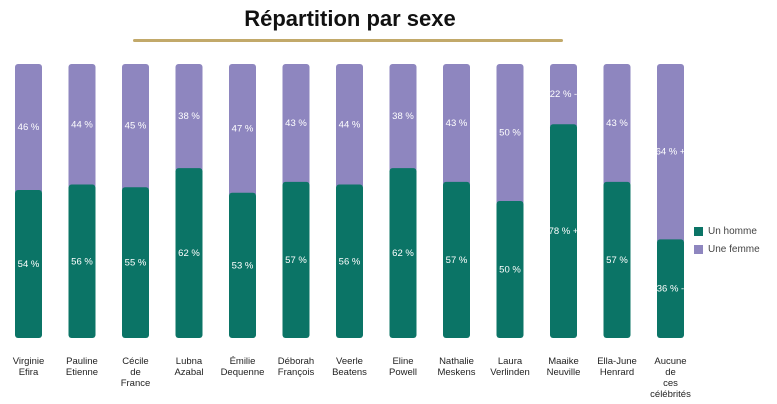 Image resolution: width=777 pixels, height=404 pixels. I want to click on data-label-femme: 64 % +, so click(671, 152).